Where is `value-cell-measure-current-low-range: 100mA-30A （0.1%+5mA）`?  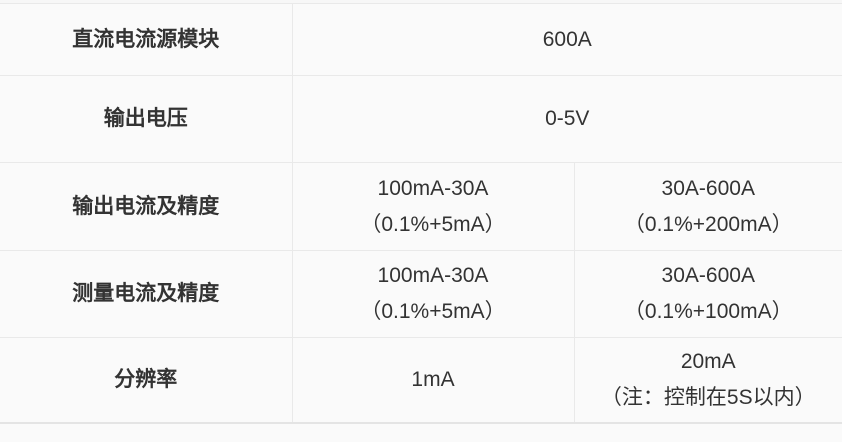
value-cell-measure-current-low-range: 100mA-30A （0.1%+5mA） is located at coordinates (433, 294).